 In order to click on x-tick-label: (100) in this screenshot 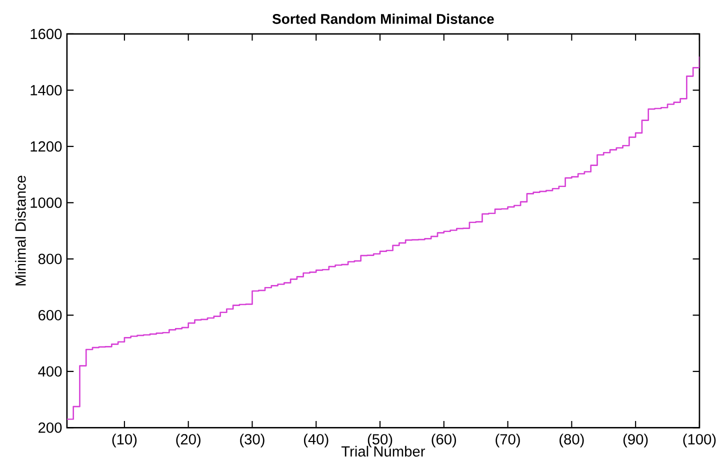, I will do `click(699, 441)`.